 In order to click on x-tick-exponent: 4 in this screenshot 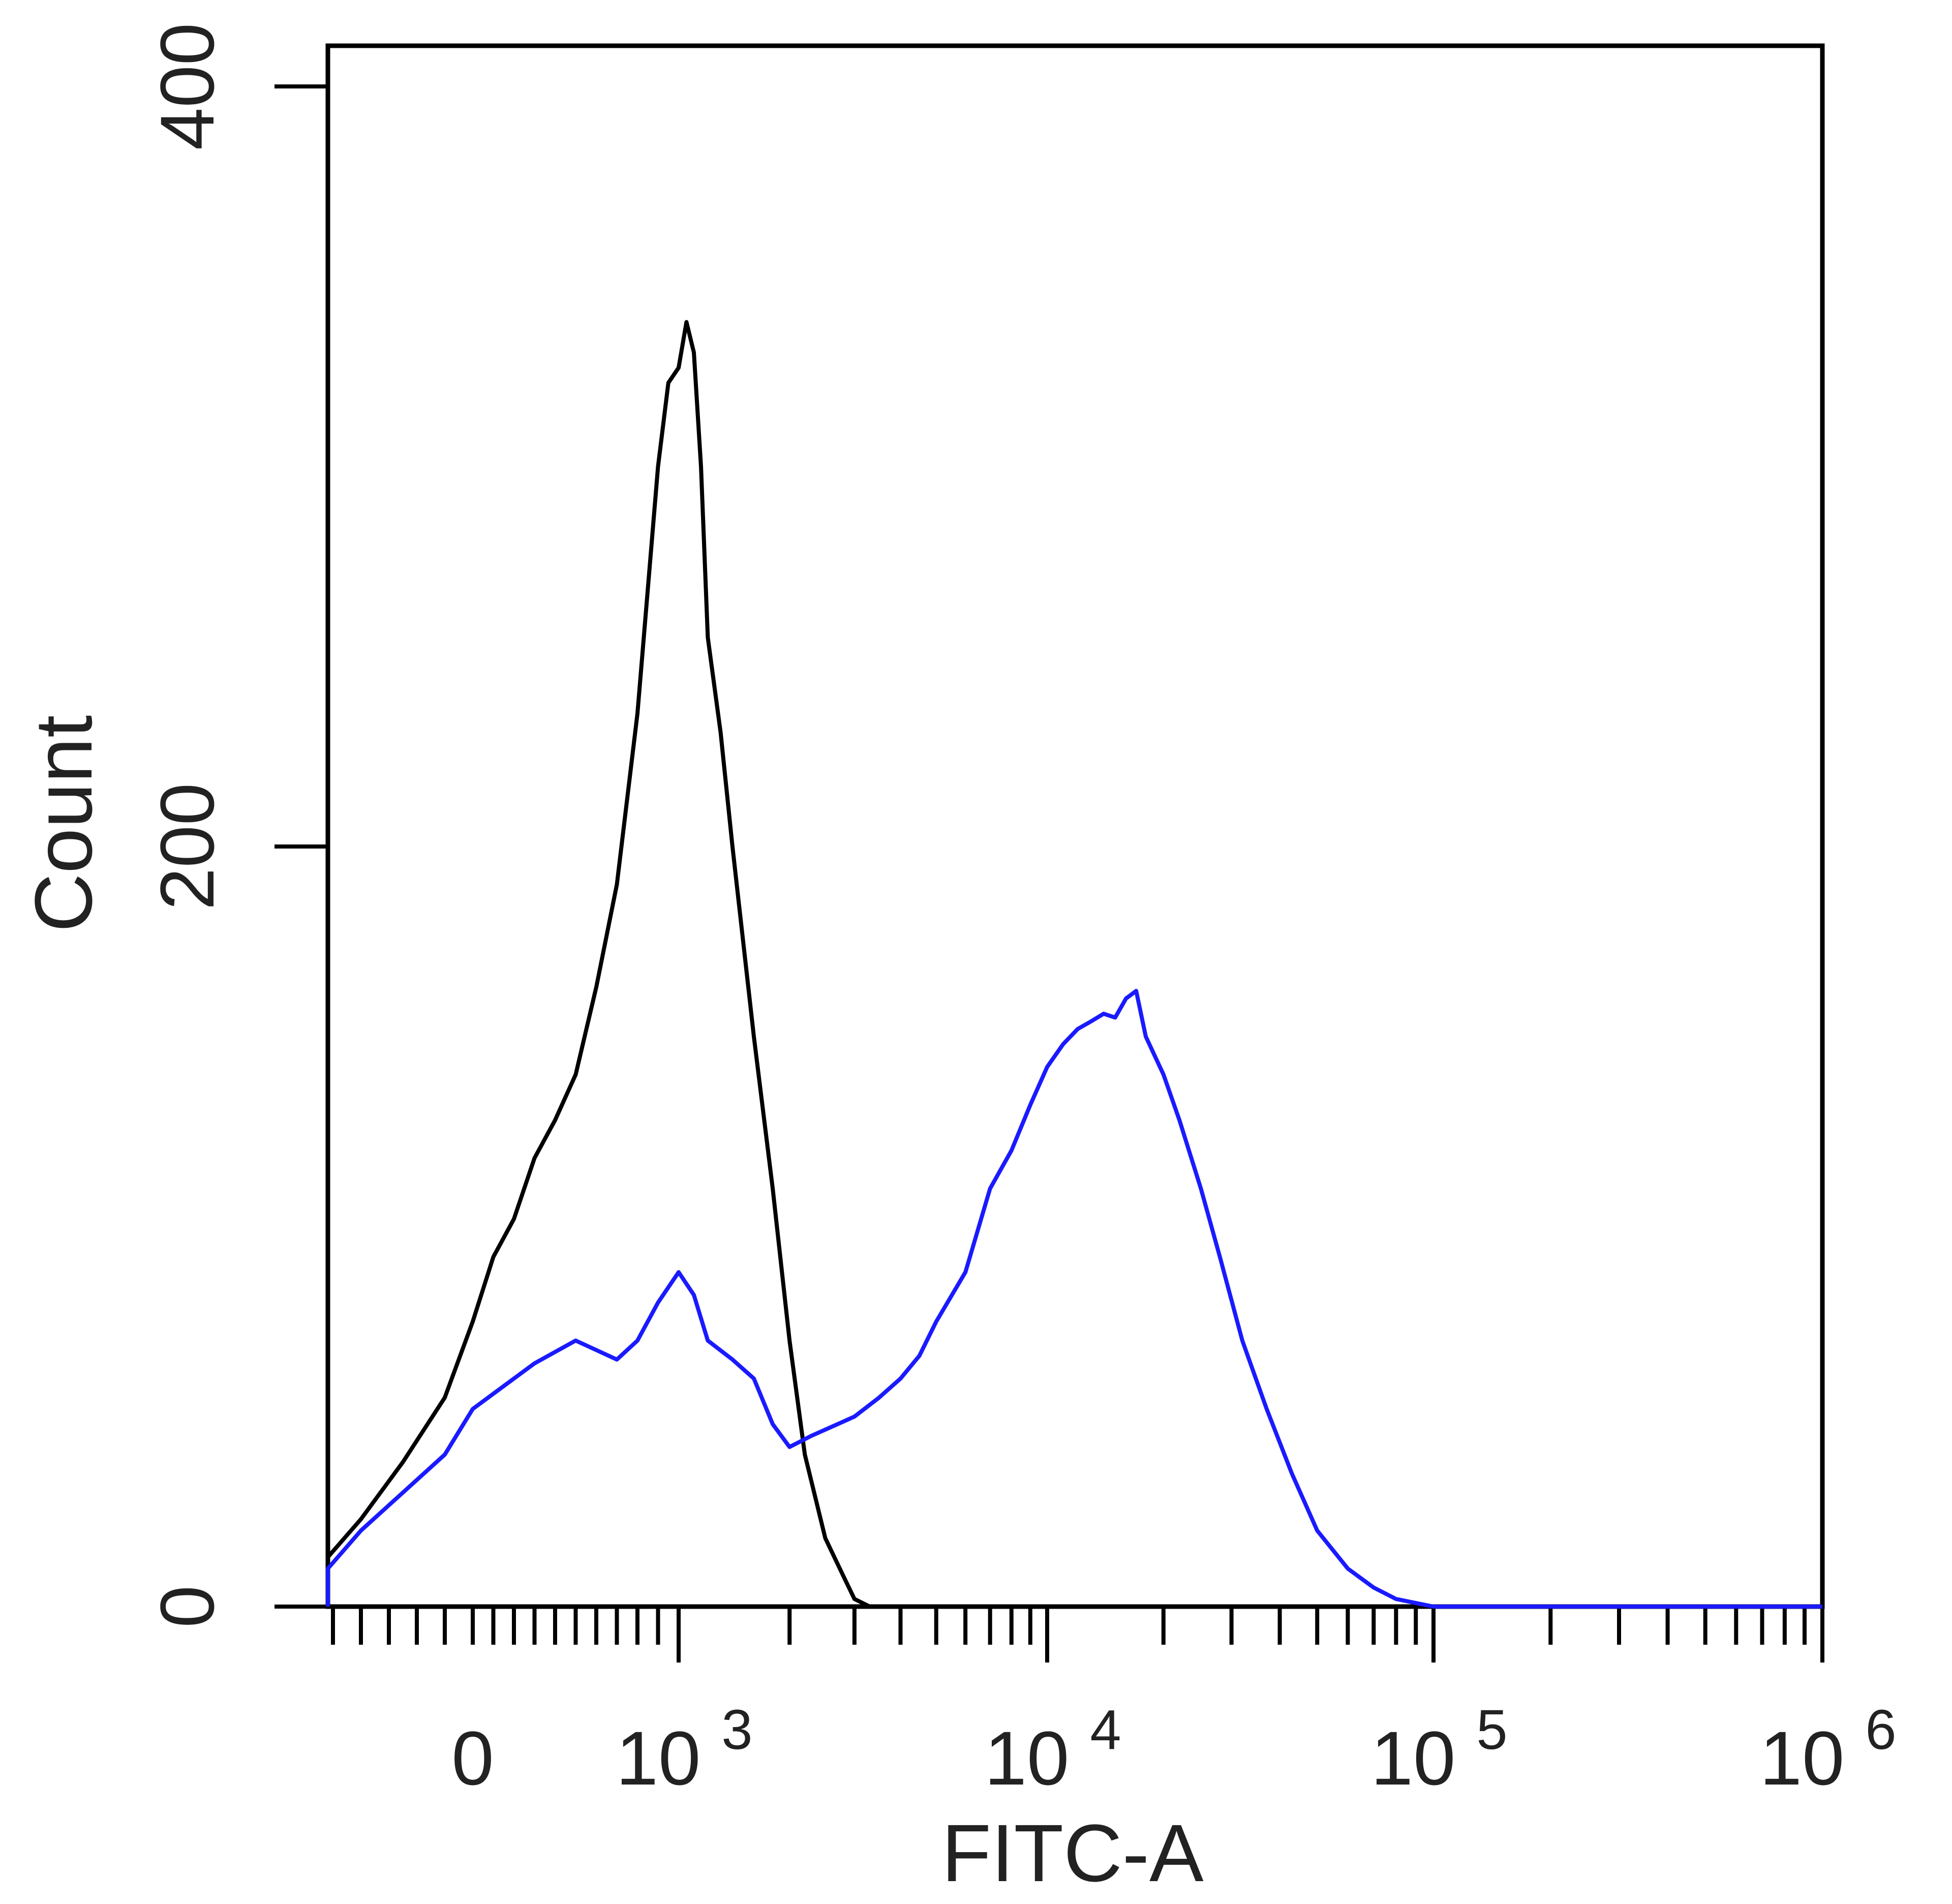, I will do `click(1105, 1730)`.